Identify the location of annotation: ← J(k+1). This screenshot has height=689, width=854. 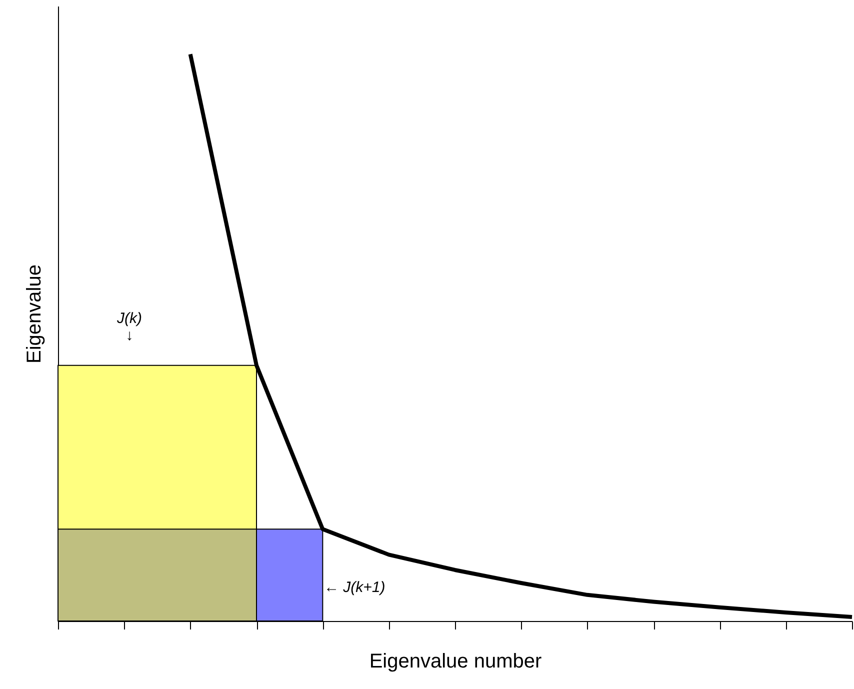
(355, 587).